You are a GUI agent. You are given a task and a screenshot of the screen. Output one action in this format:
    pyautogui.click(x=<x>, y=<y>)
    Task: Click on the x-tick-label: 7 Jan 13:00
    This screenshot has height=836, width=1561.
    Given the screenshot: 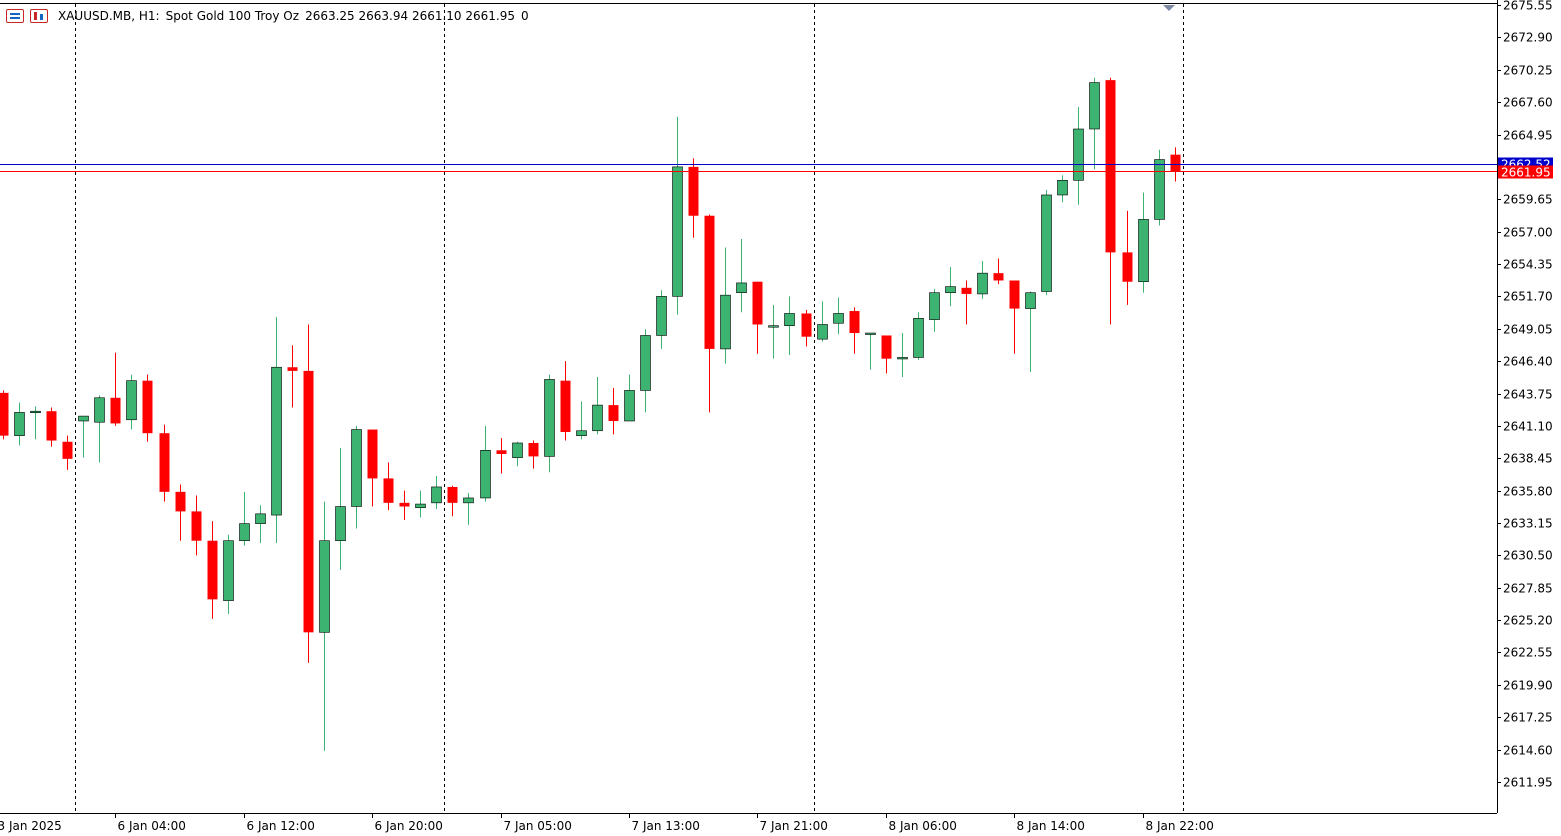 What is the action you would take?
    pyautogui.click(x=666, y=826)
    